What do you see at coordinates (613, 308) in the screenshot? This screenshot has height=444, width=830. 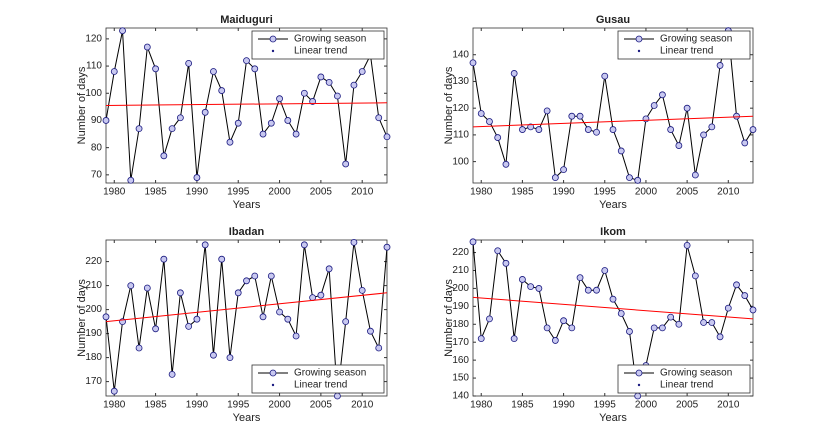 I see `trend-line` at bounding box center [613, 308].